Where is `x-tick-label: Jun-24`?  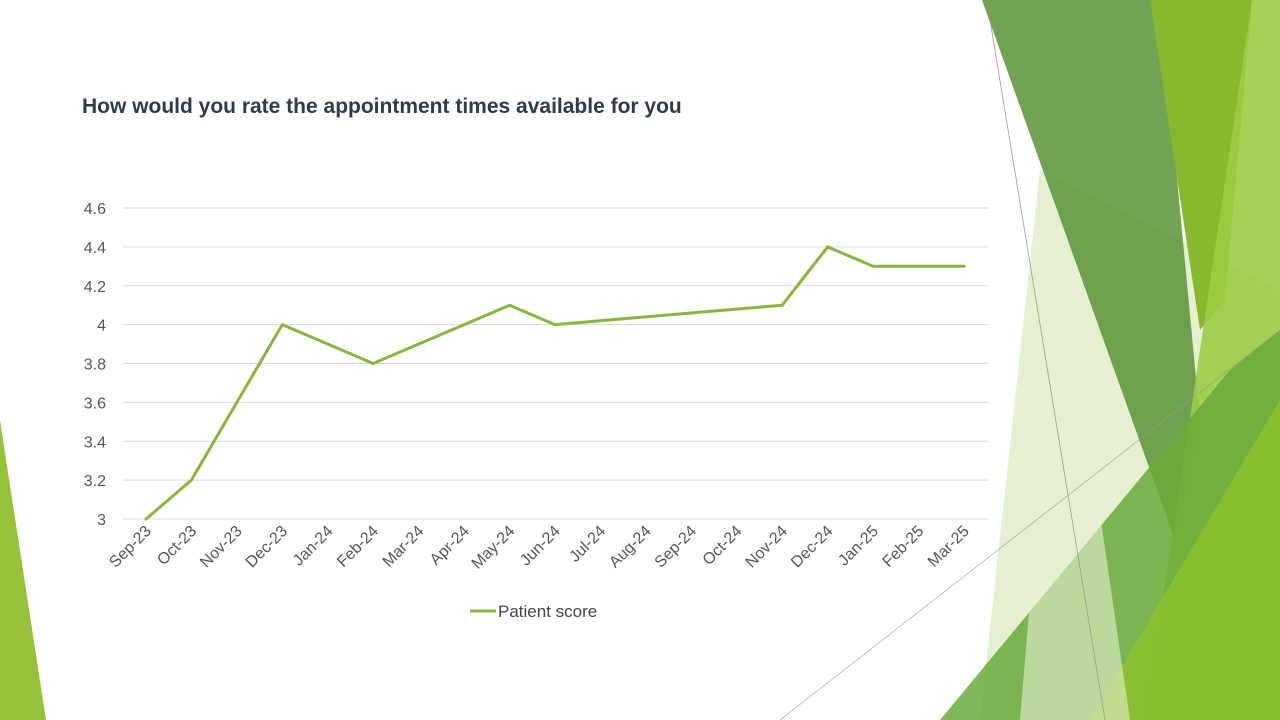
x-tick-label: Jun-24 is located at coordinates (540, 546).